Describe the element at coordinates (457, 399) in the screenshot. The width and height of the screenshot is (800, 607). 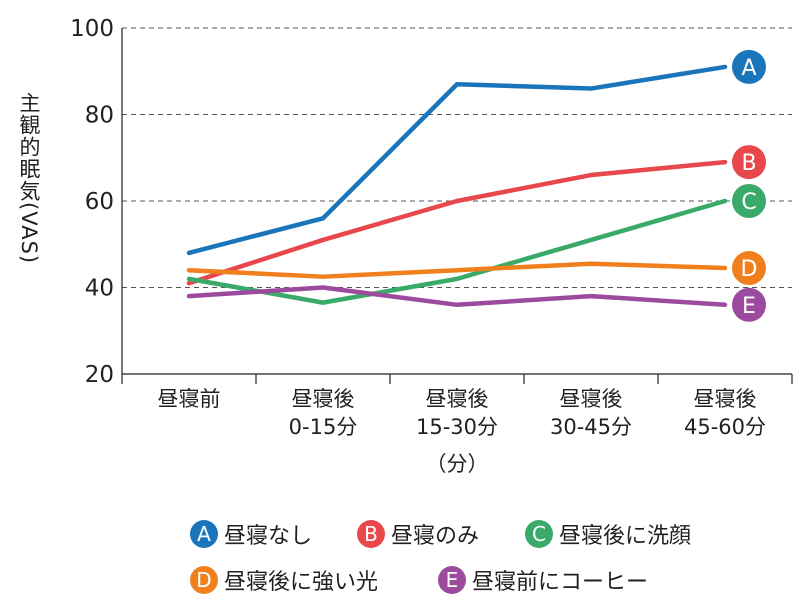
I see `x-tick-label-2-0: 昼寝後` at that location.